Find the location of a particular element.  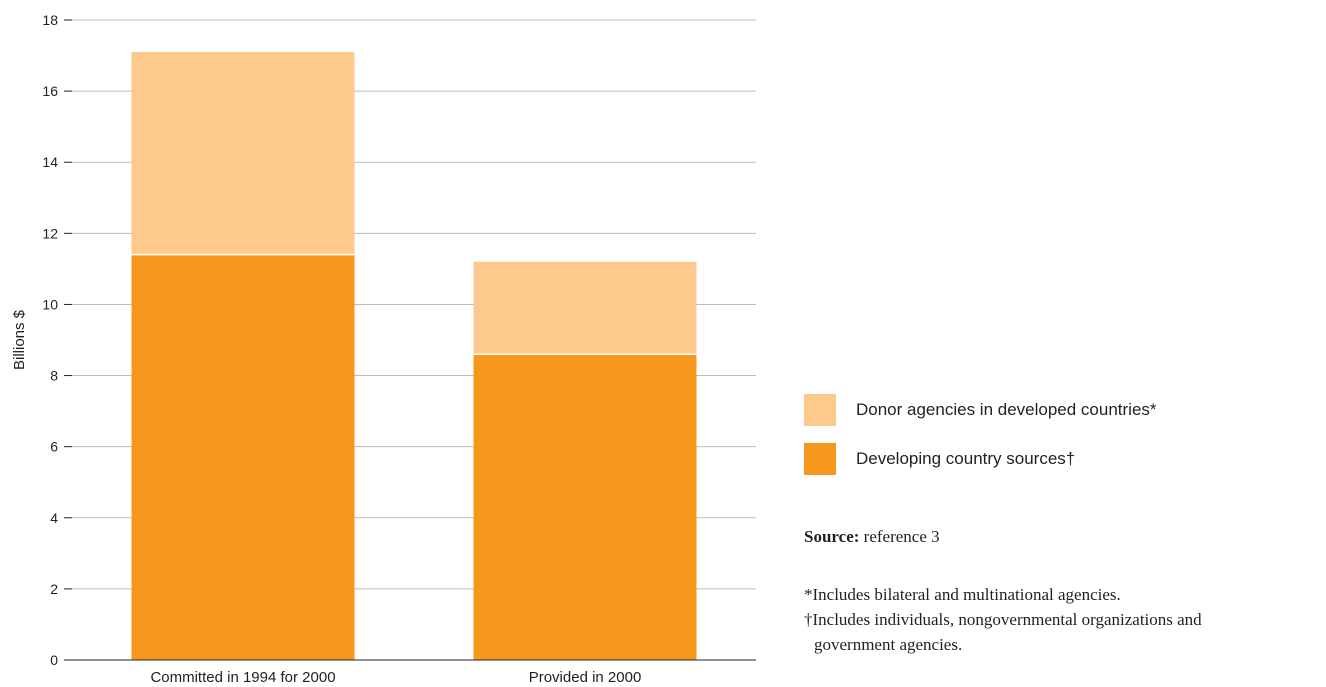

source-label: Source: is located at coordinates (832, 536).